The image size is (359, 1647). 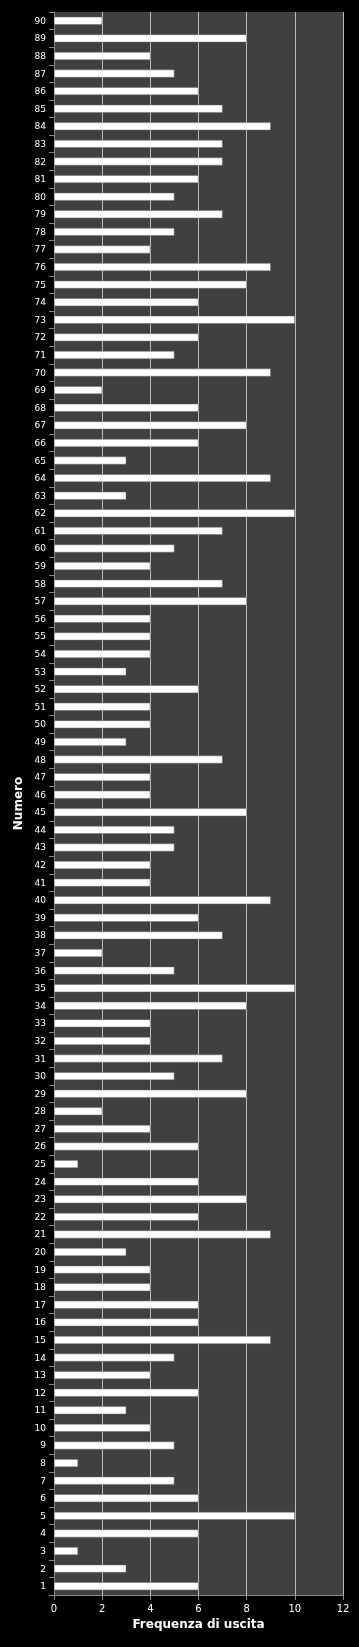 What do you see at coordinates (40, 689) in the screenshot?
I see `y-tick-label: 52` at bounding box center [40, 689].